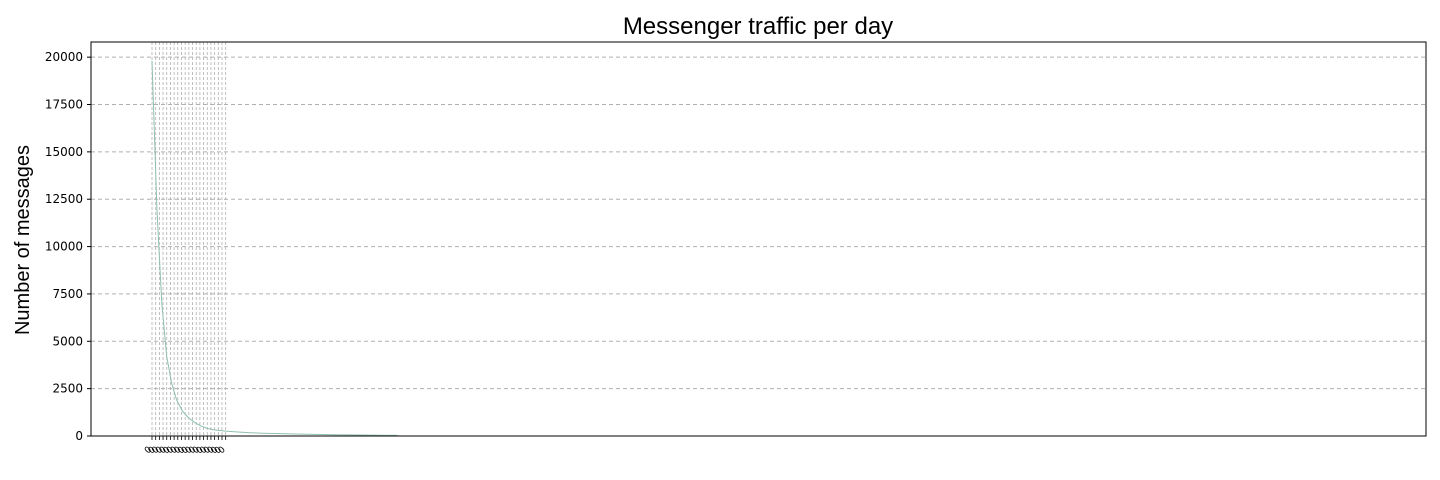 This screenshot has width=1440, height=480. I want to click on x-tick-label-1: 0, so click(152, 450).